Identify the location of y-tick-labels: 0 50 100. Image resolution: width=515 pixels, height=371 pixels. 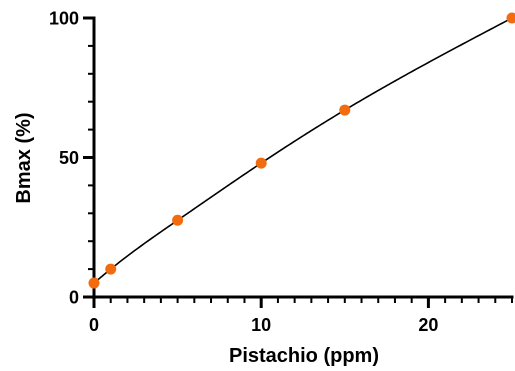
(64, 158).